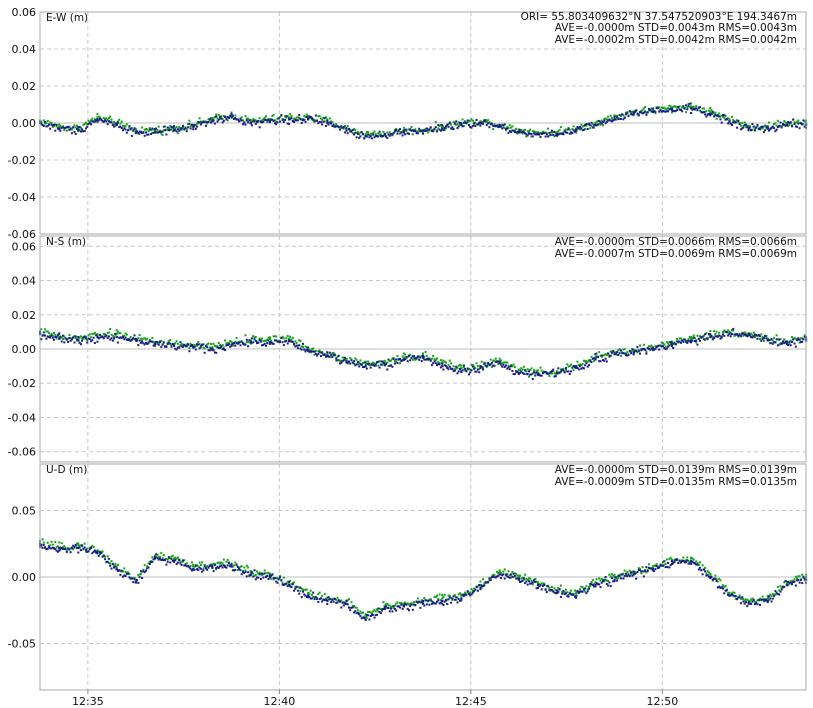 The width and height of the screenshot is (813, 708). I want to click on panel-y-label: N-S (m), so click(66, 242).